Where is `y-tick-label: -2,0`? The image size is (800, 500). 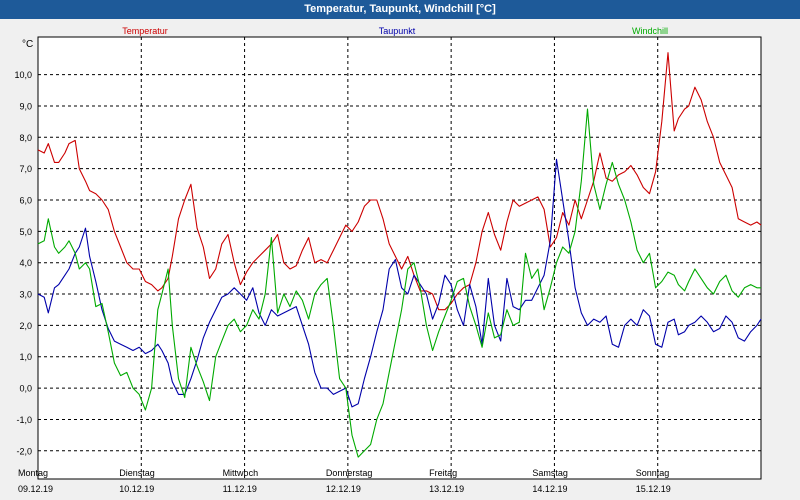
y-tick-label: -2,0 is located at coordinates (24, 451).